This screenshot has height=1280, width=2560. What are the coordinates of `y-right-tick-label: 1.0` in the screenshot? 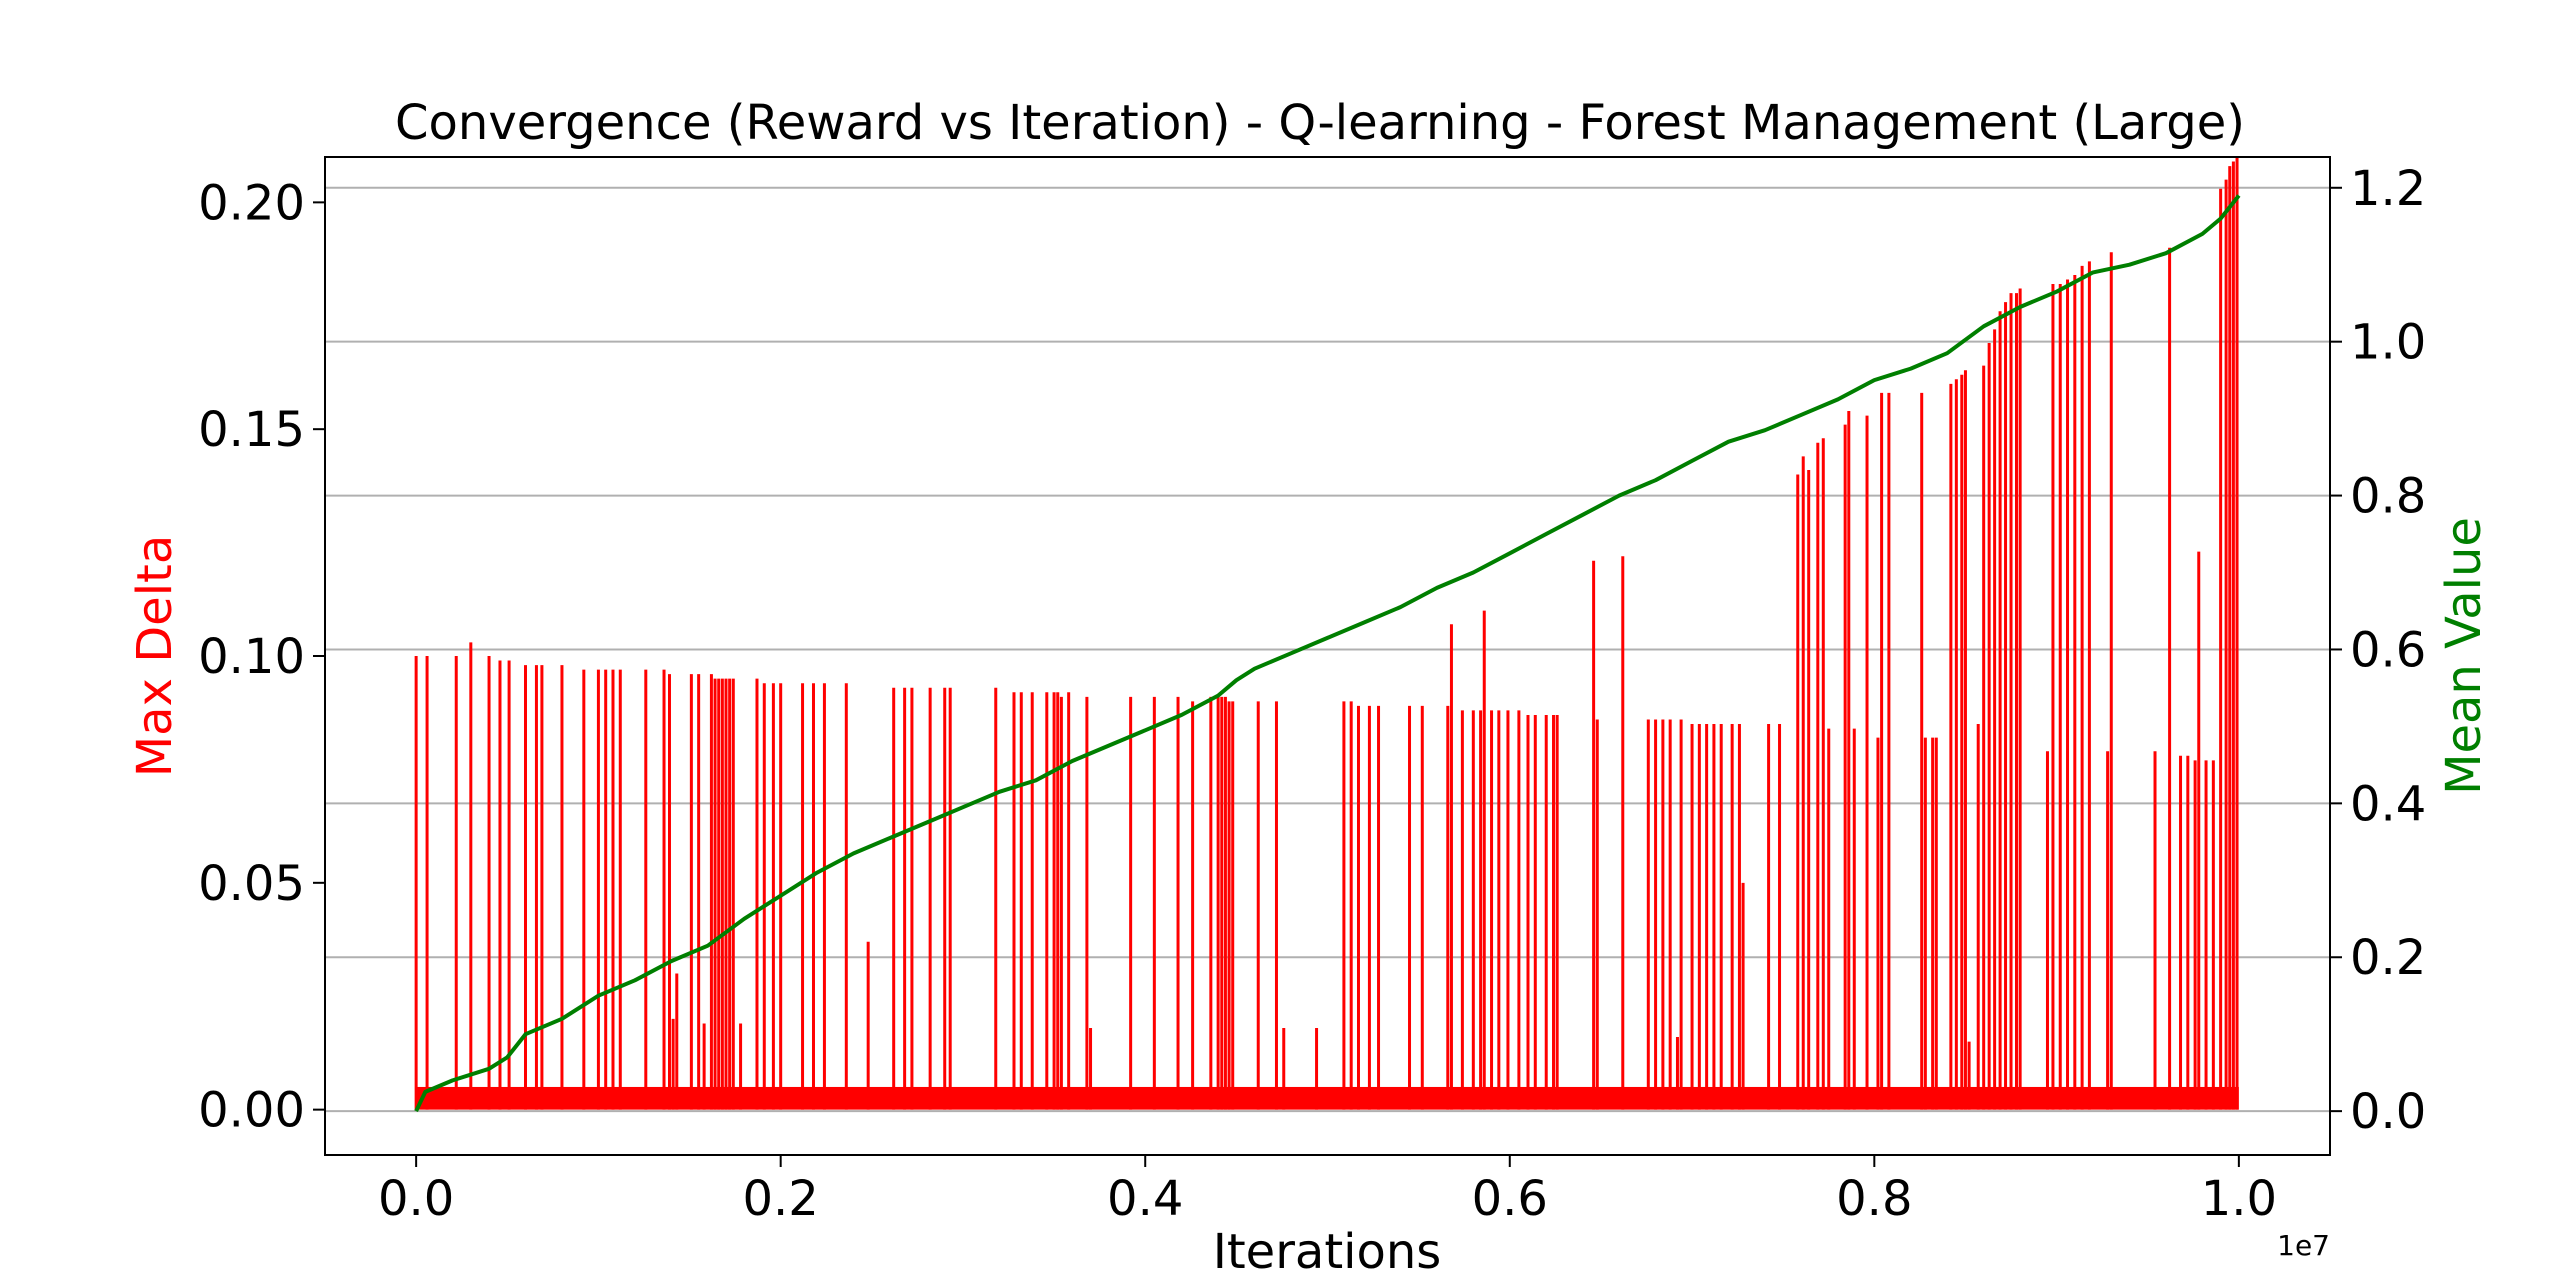 It's located at (2388, 343).